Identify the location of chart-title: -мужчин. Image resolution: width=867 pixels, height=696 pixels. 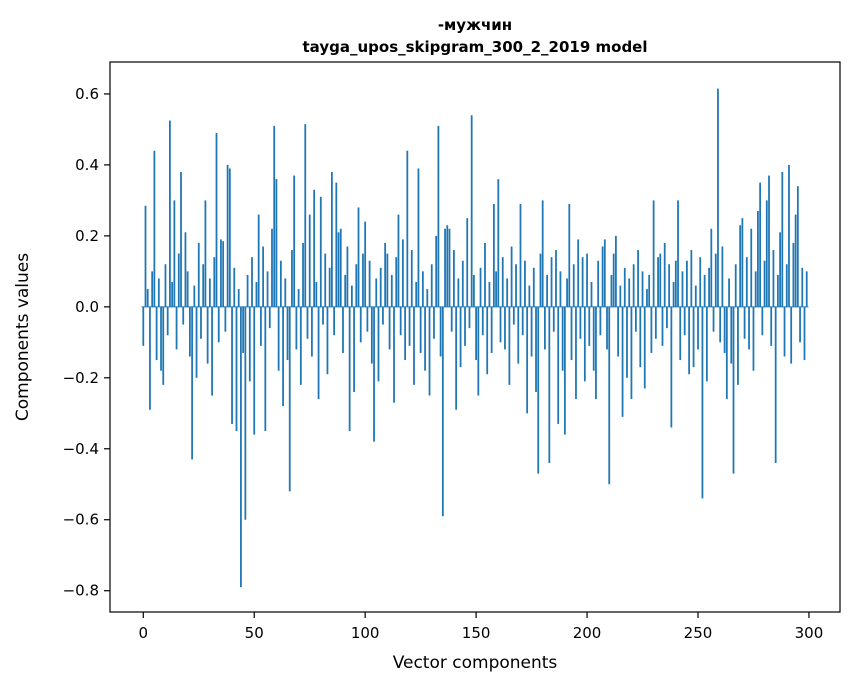
(475, 25).